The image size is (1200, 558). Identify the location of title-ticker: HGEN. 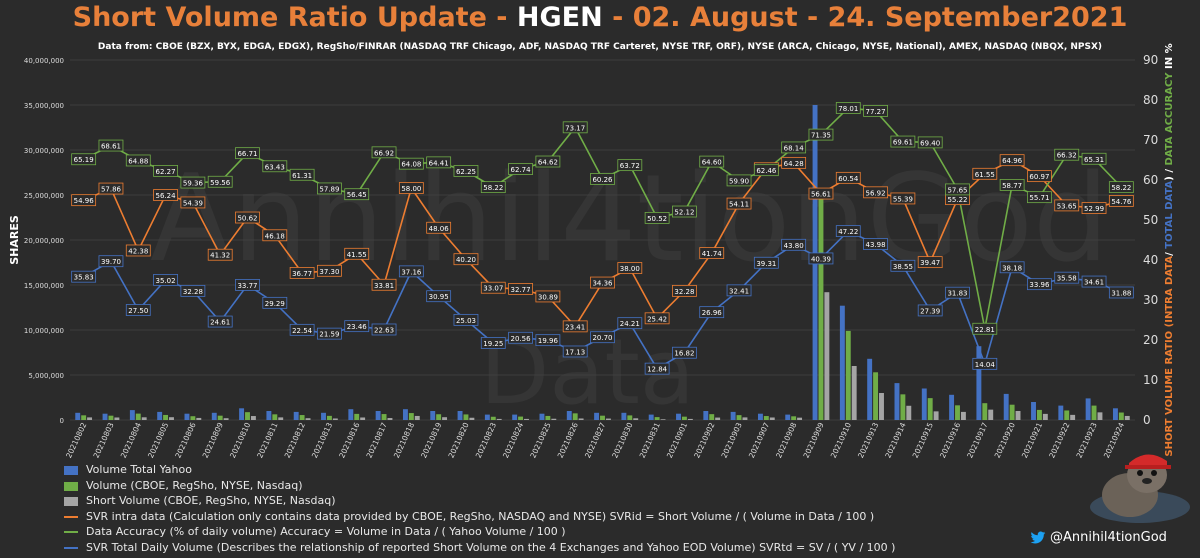
(559, 17).